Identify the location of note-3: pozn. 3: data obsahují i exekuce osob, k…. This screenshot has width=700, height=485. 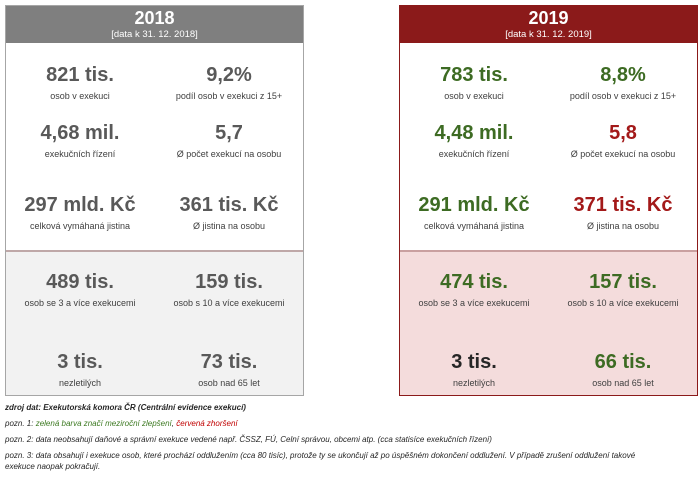
(350, 461).